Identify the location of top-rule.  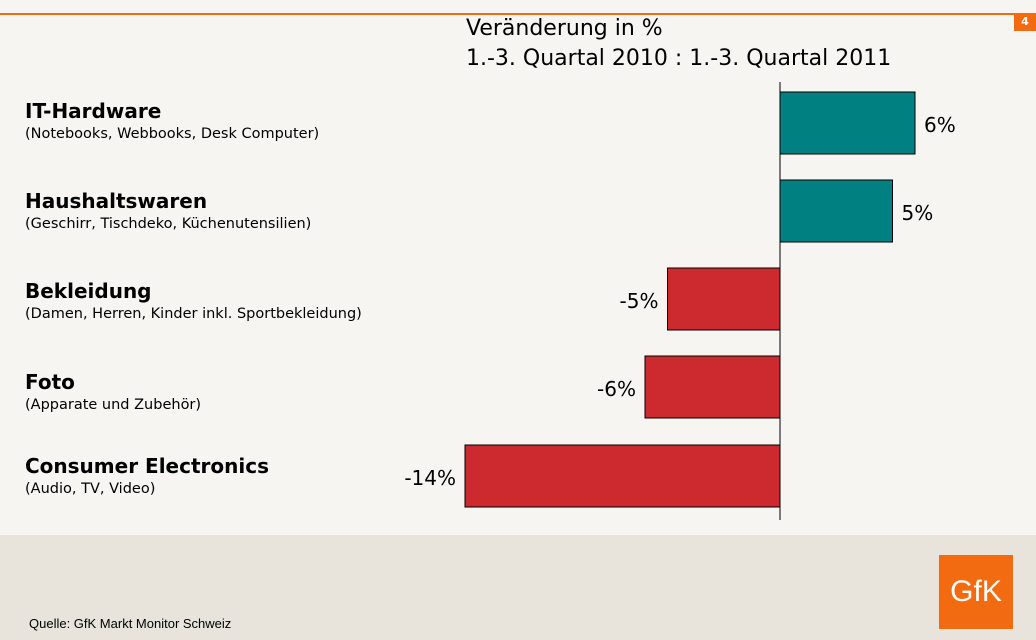
(518, 14).